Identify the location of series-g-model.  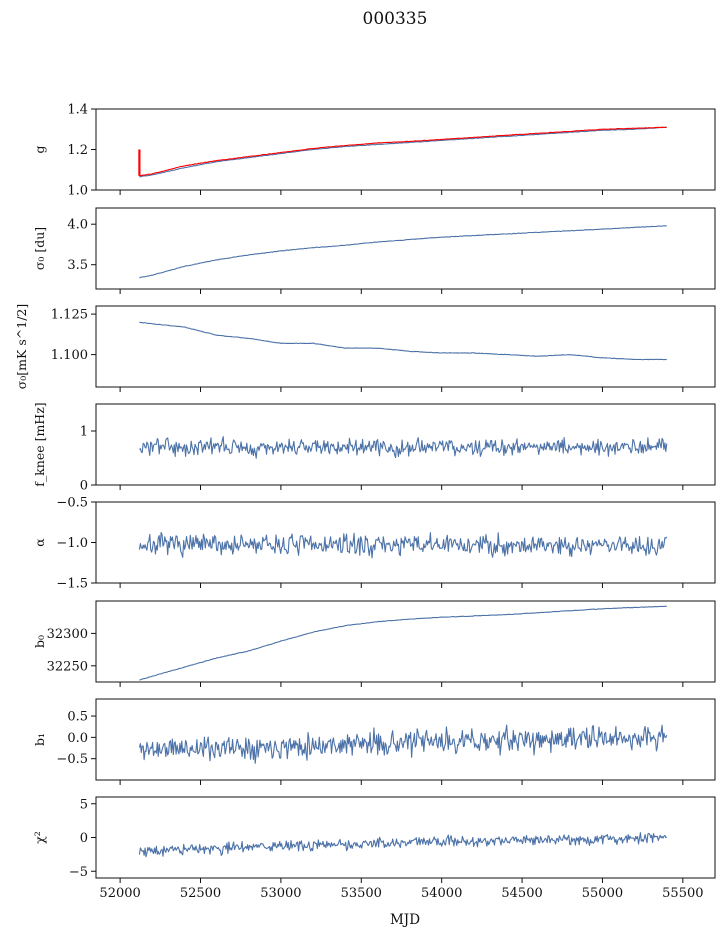
(403, 152).